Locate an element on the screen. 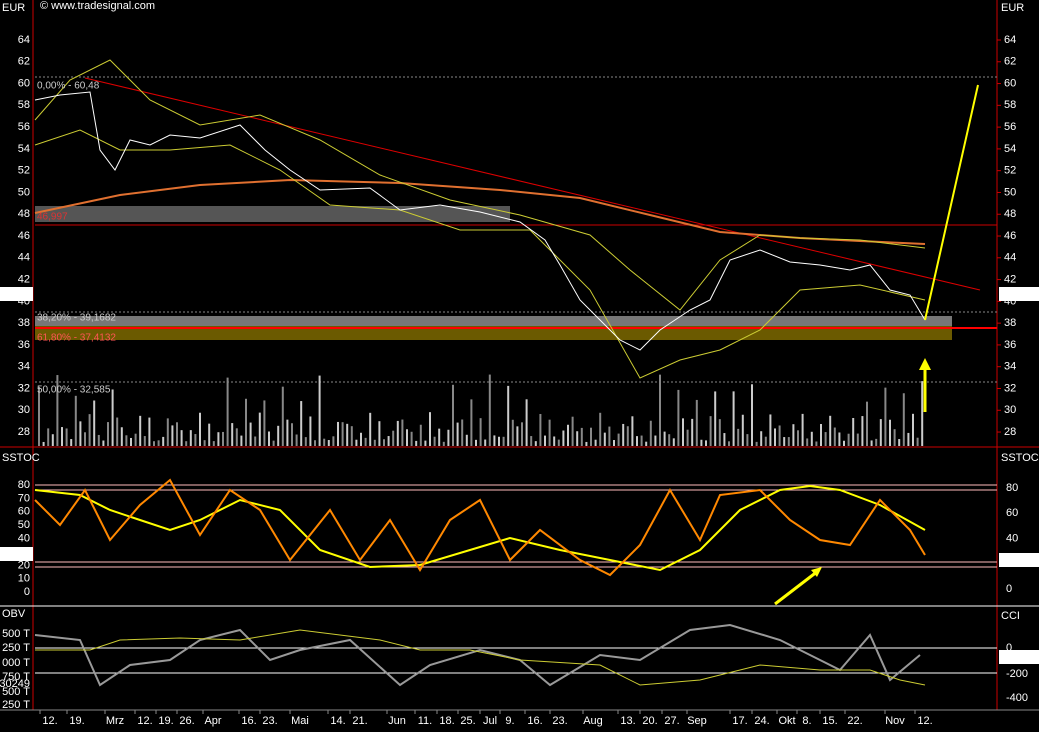 The image size is (1039, 732). price-tick-label: 50 is located at coordinates (1010, 192).